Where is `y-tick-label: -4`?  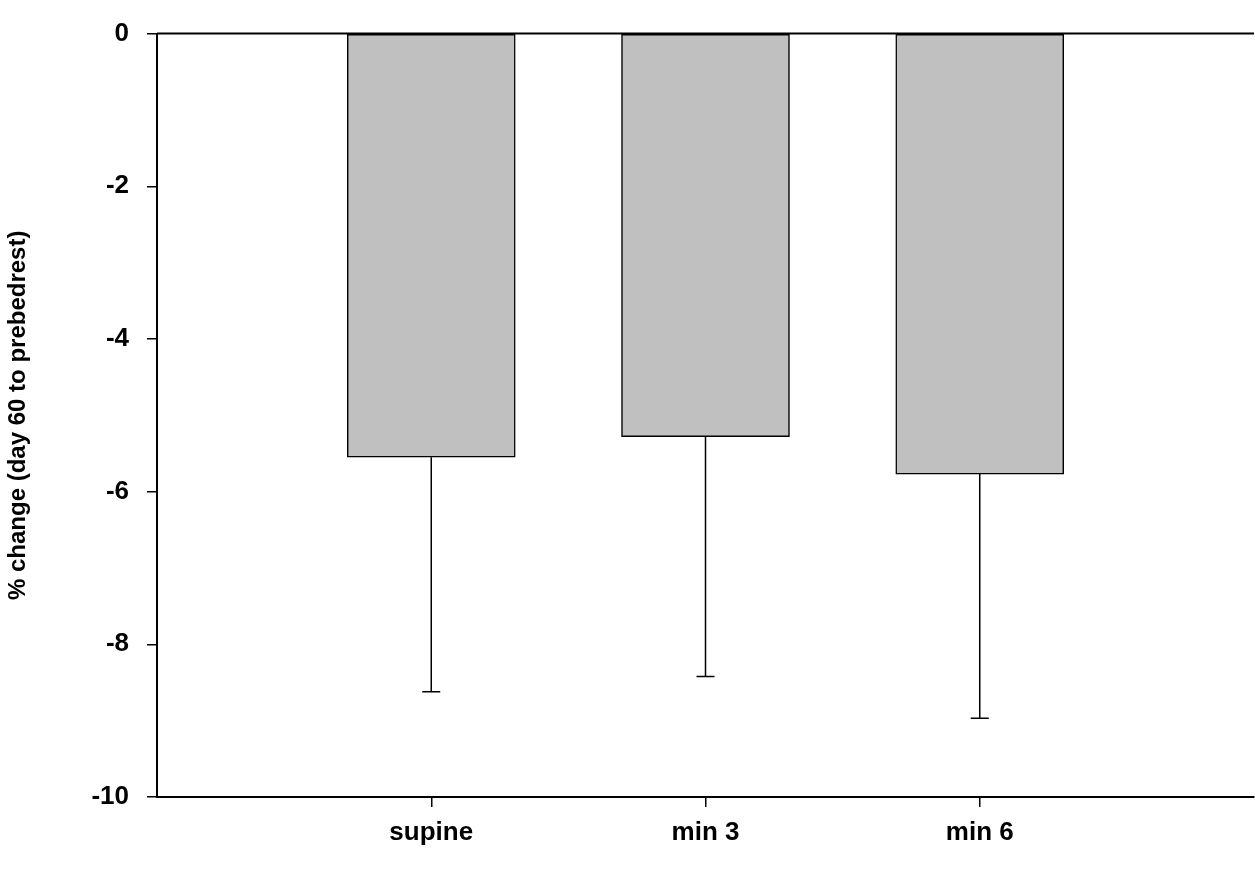 y-tick-label: -4 is located at coordinates (117, 337).